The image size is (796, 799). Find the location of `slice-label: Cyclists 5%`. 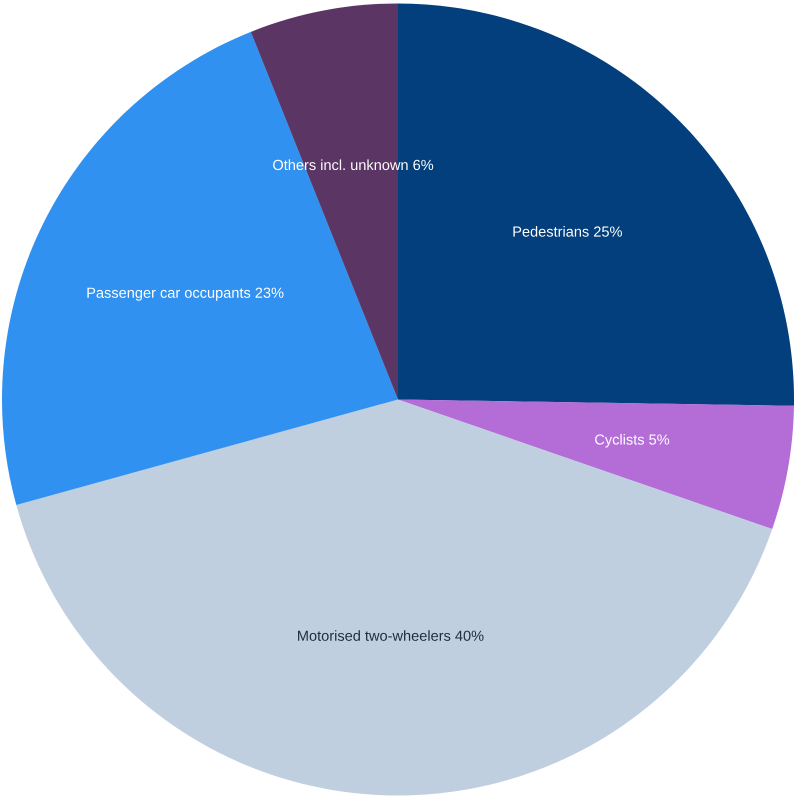

slice-label: Cyclists 5% is located at coordinates (632, 441).